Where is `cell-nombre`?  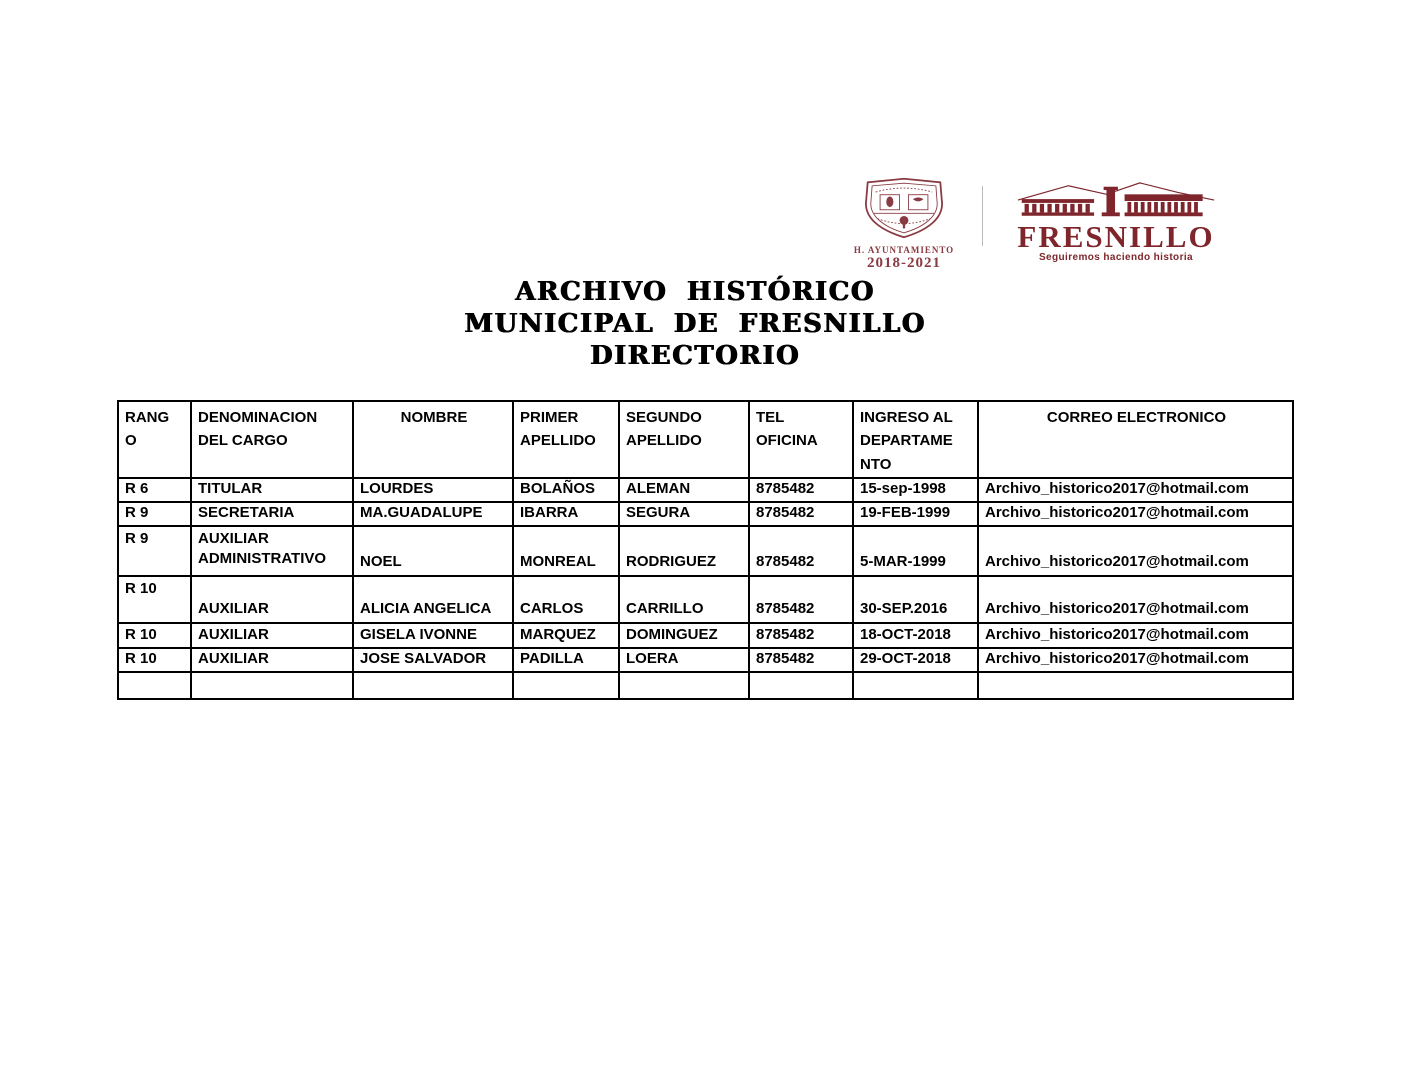
cell-nombre is located at coordinates (433, 685).